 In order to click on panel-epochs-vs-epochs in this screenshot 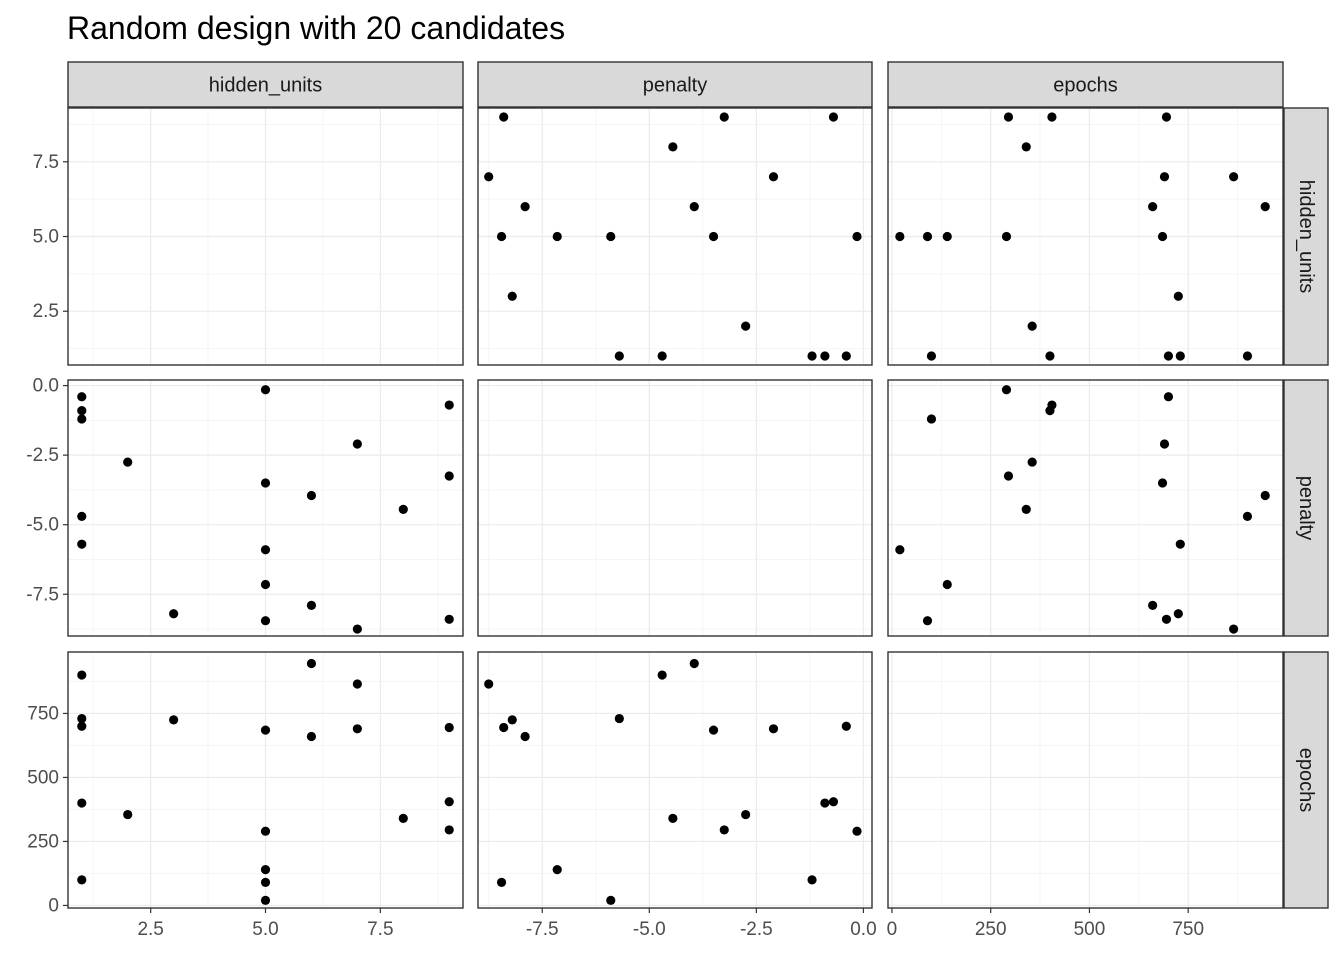, I will do `click(1085, 780)`.